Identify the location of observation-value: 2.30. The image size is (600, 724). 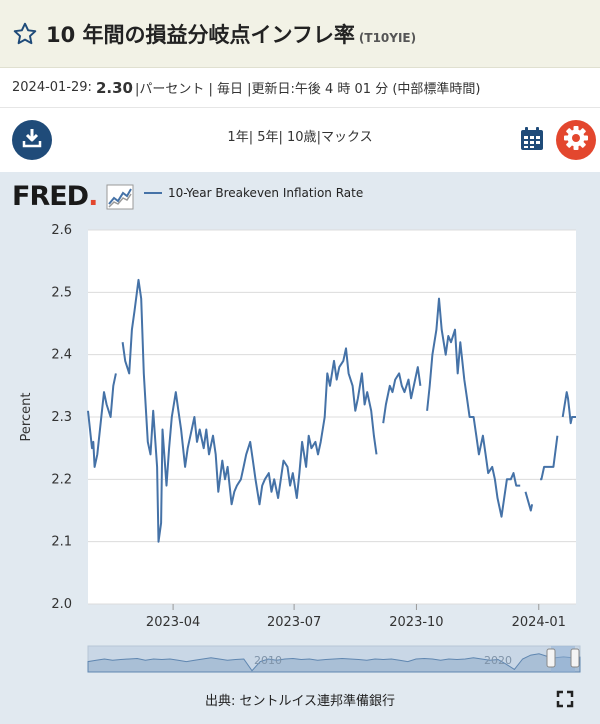
(114, 87).